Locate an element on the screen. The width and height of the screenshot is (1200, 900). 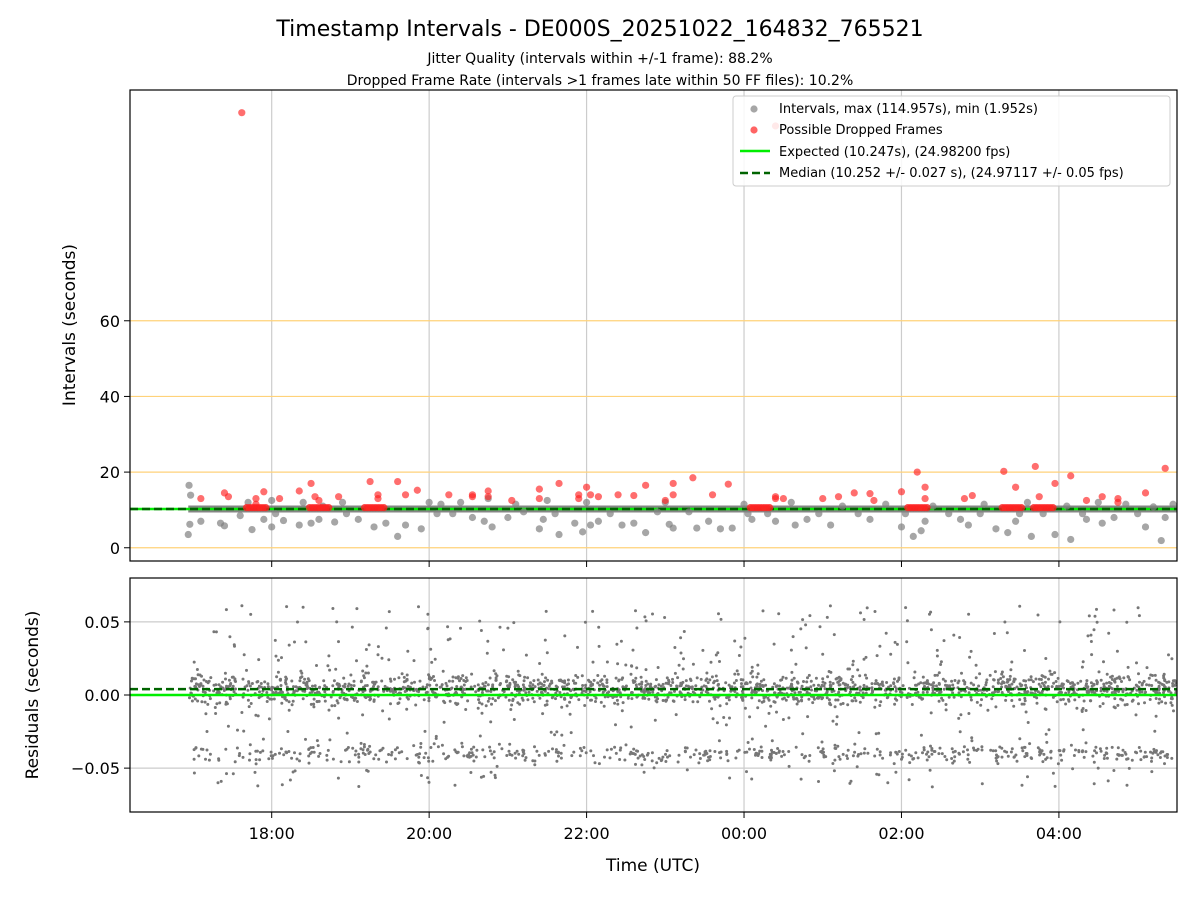
legend-intervals-label: Intervals, max (114.957s), min (1.952s) is located at coordinates (908, 109).